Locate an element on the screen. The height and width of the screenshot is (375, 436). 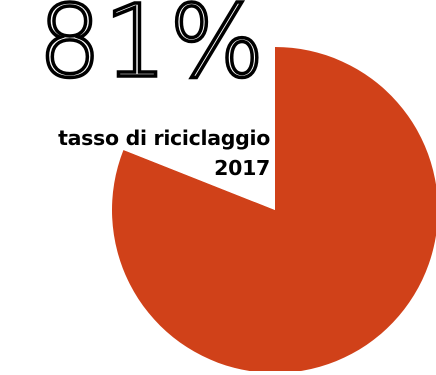
headline-value: 81% is located at coordinates (151, 50).